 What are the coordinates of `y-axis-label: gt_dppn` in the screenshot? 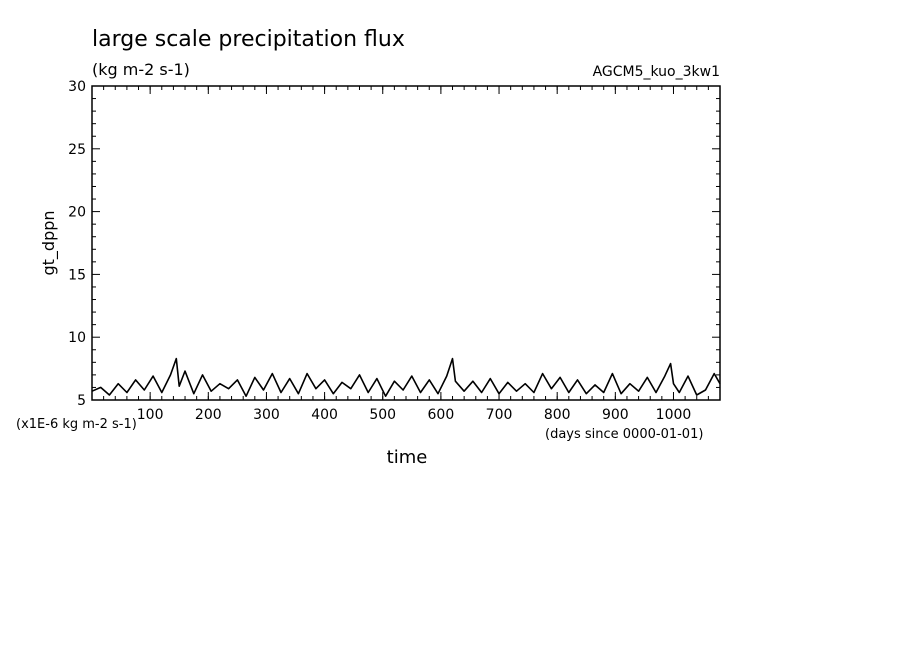 It's located at (49, 242).